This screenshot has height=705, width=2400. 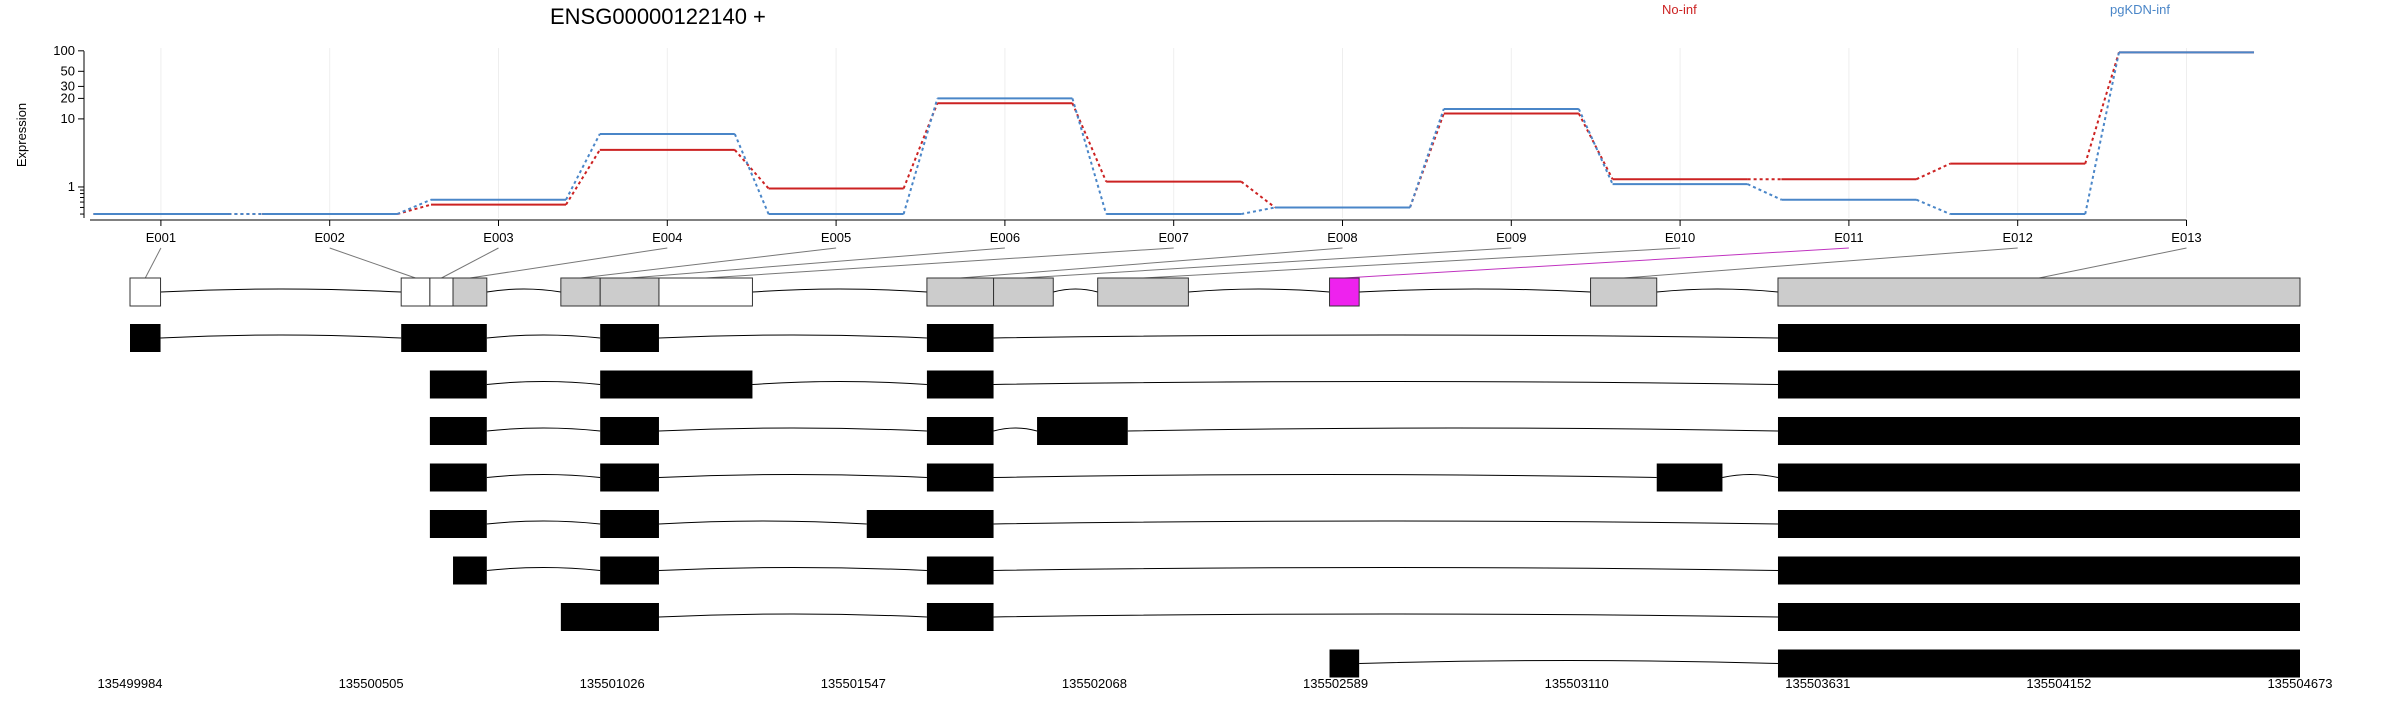 What do you see at coordinates (441, 292) in the screenshot?
I see `exon-box-e003` at bounding box center [441, 292].